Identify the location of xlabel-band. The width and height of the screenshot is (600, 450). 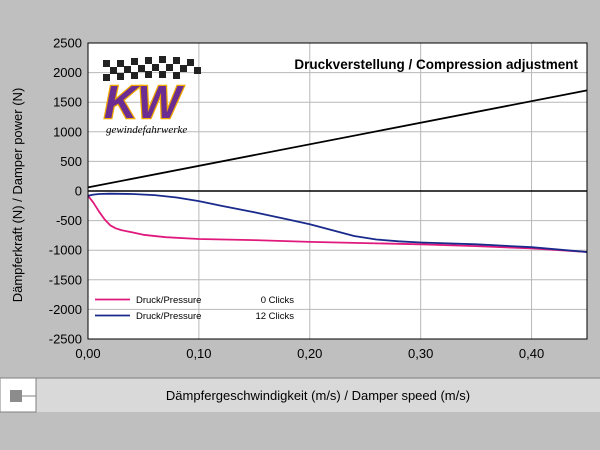
(318, 395).